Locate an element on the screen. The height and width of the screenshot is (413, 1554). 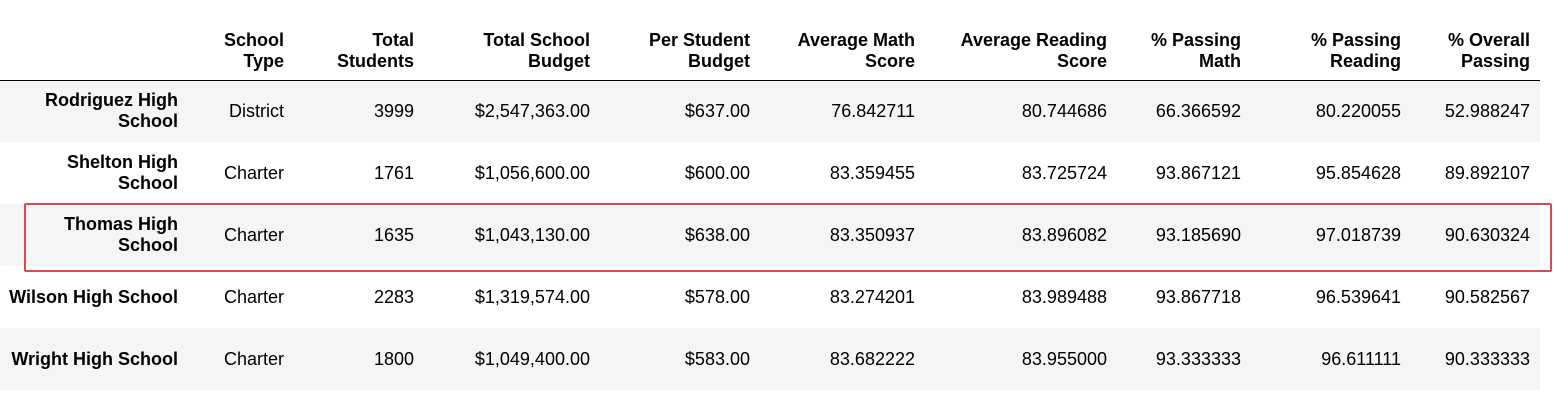
cell-average-math-score: 83.350937 is located at coordinates (872, 234).